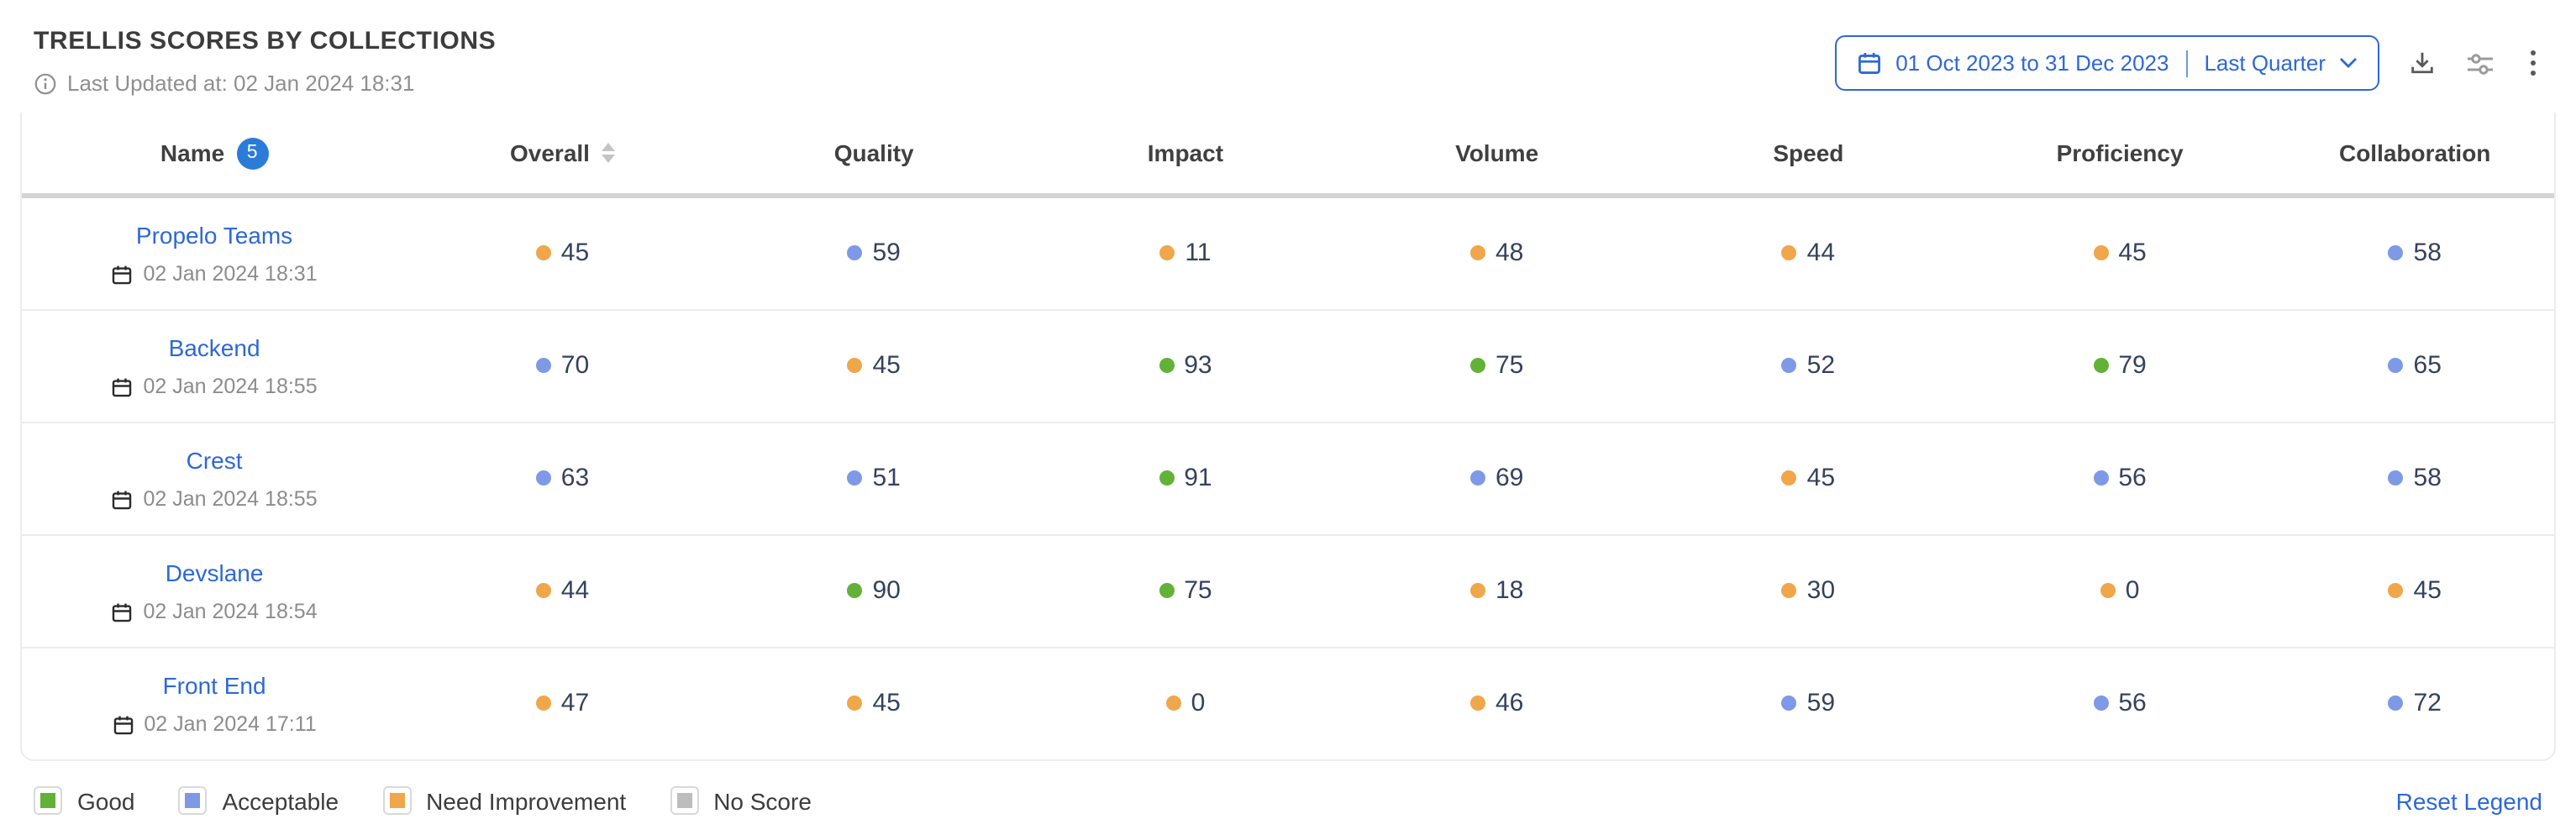 This screenshot has height=840, width=2576. Describe the element at coordinates (214, 460) in the screenshot. I see `collection-link: Crest` at that location.